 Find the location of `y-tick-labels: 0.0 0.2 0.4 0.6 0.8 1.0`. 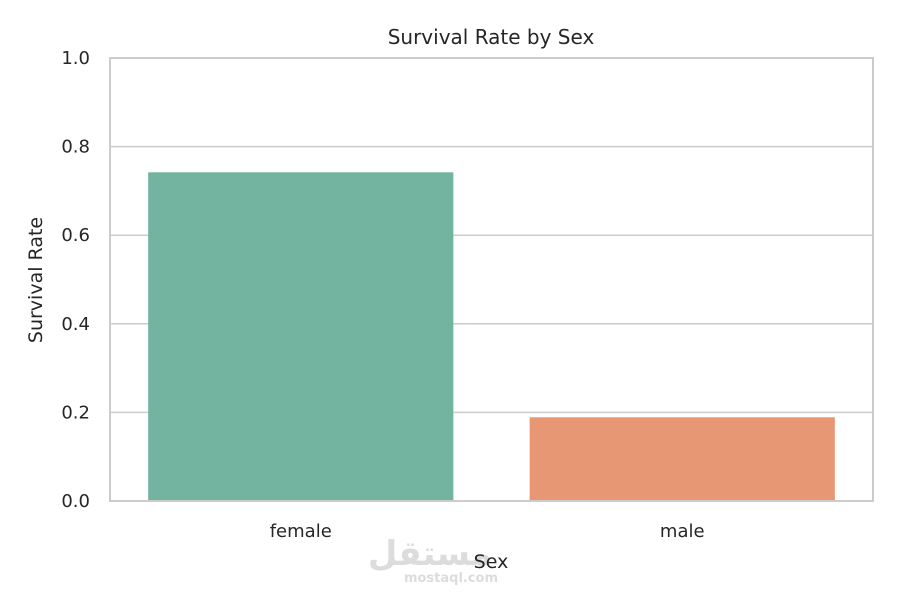

y-tick-labels: 0.0 0.2 0.4 0.6 0.8 1.0 is located at coordinates (75, 280).